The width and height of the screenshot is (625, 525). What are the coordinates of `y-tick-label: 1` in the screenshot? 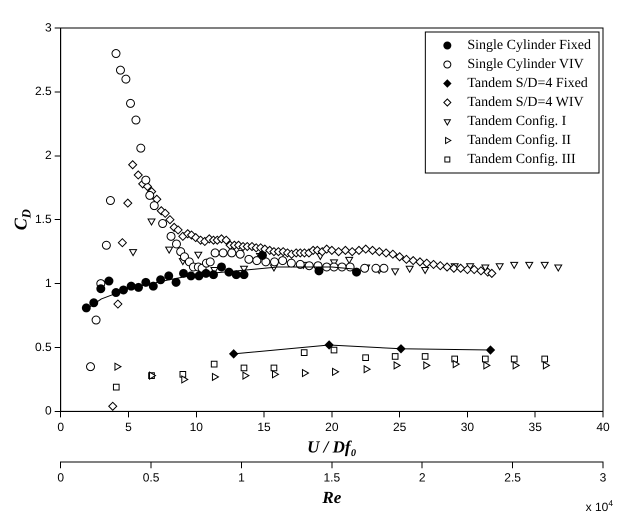 It's located at (48, 283).